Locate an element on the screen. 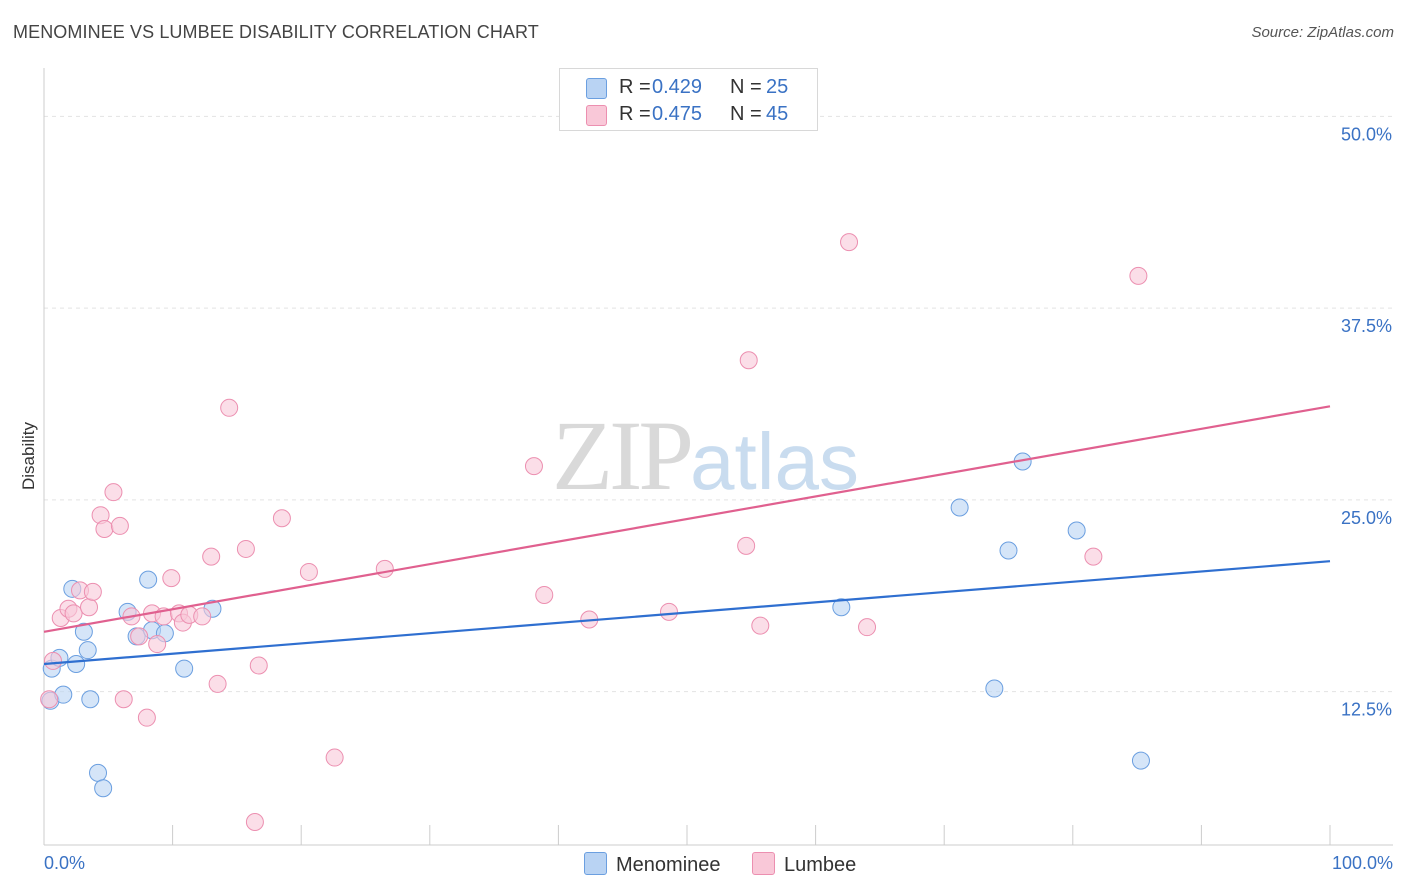 The width and height of the screenshot is (1406, 892). legend-r-value: 0.429 is located at coordinates (677, 87).